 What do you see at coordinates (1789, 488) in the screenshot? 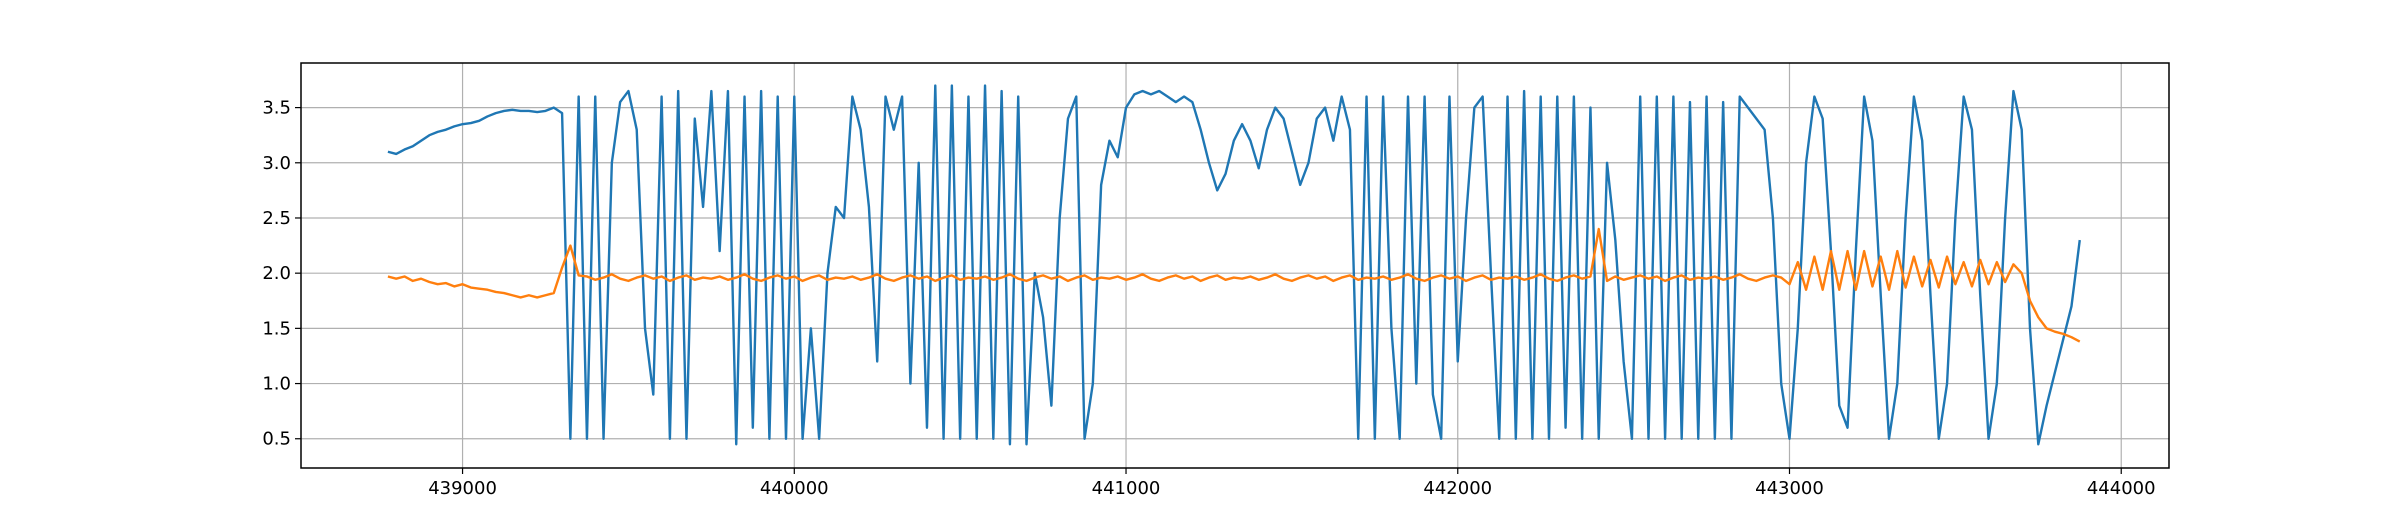
I see `x-tick-label: 443000` at bounding box center [1789, 488].